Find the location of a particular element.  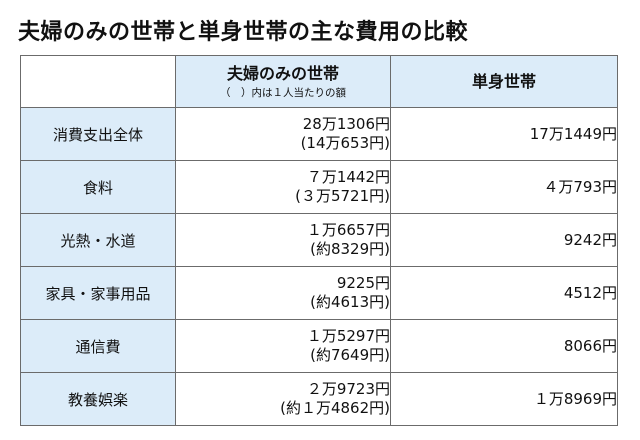

header-single-cell: 単身世帯 is located at coordinates (504, 81).